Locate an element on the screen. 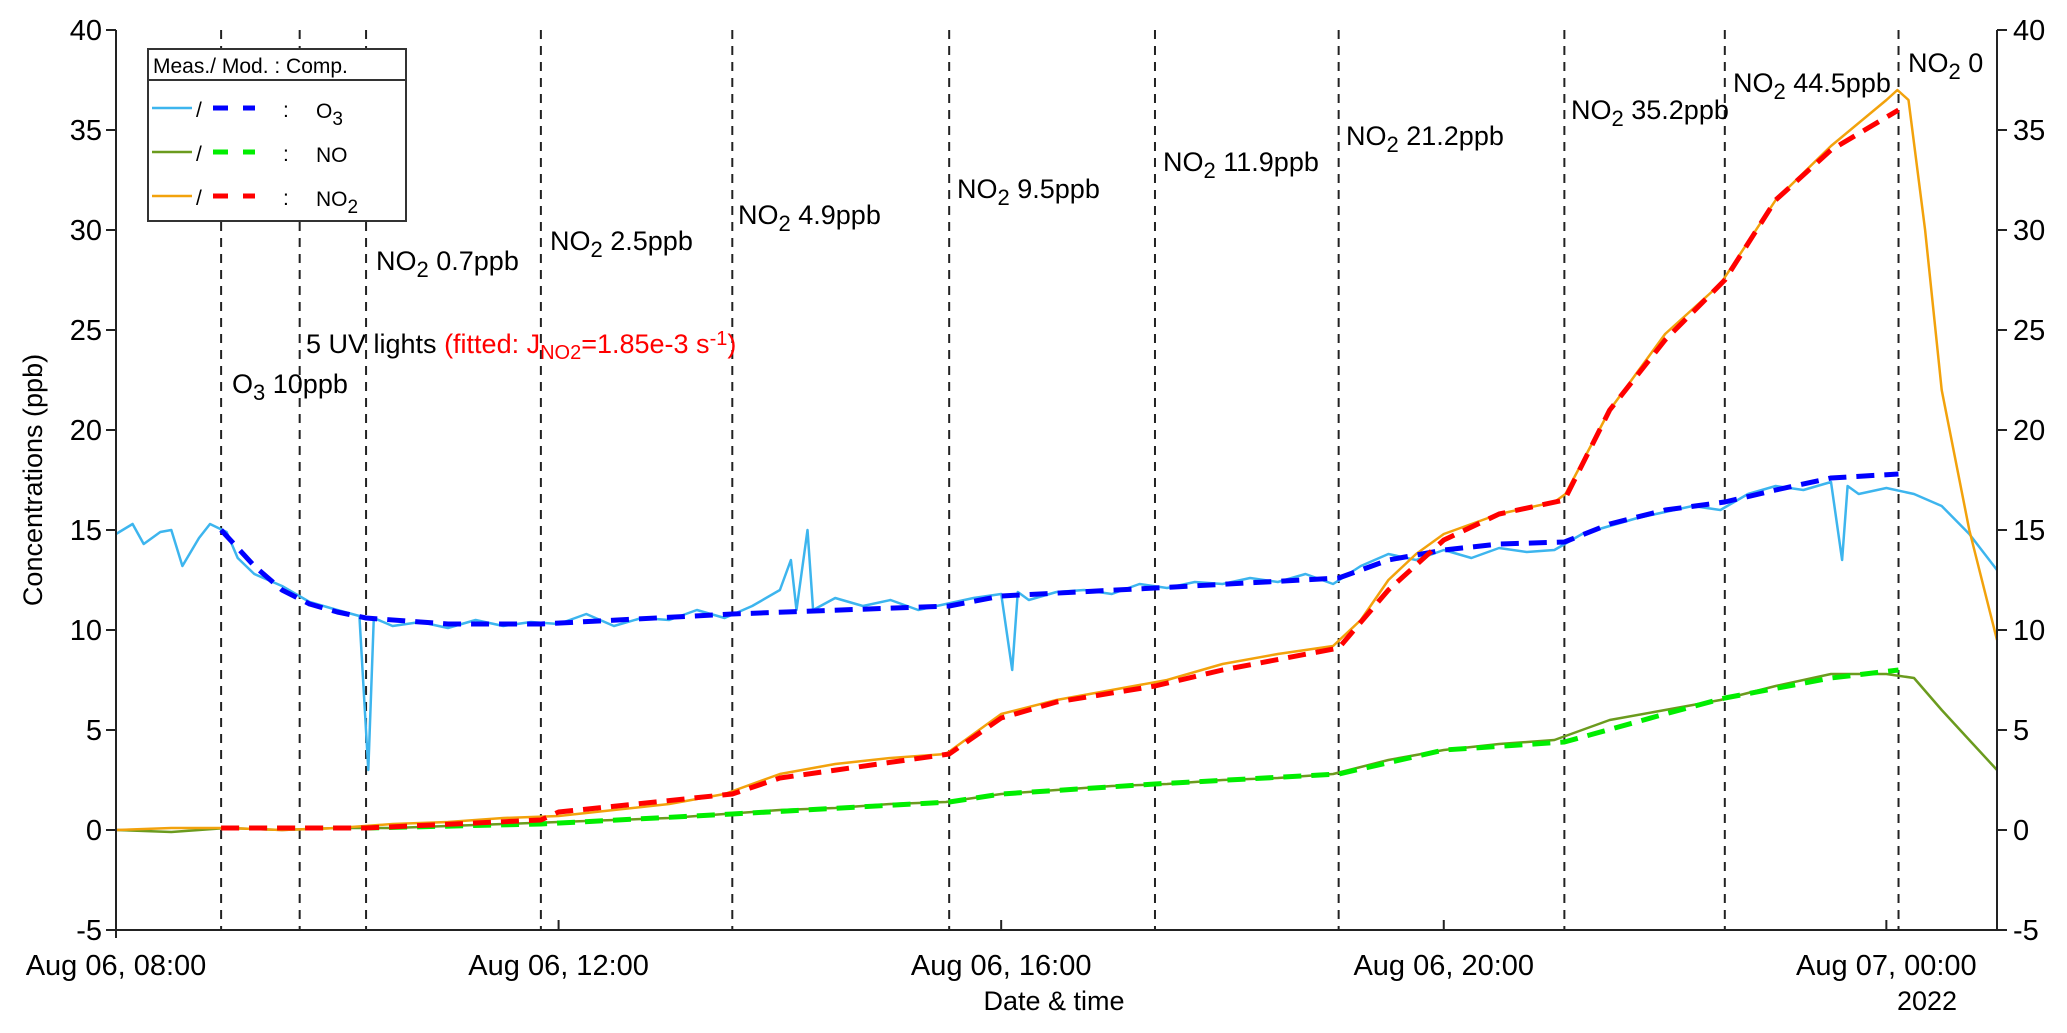 Image resolution: width=2067 pixels, height=1033 pixels. annotation-label: NO2 11.9ppb is located at coordinates (1241, 165).